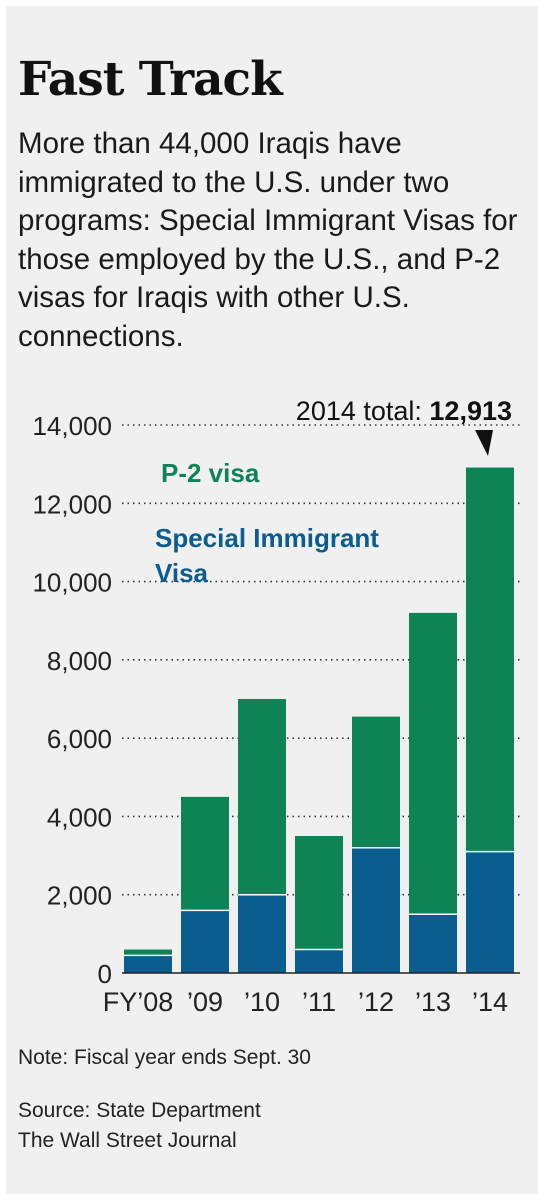 The height and width of the screenshot is (1200, 544). I want to click on x-tick-label: ’14, so click(490, 1002).